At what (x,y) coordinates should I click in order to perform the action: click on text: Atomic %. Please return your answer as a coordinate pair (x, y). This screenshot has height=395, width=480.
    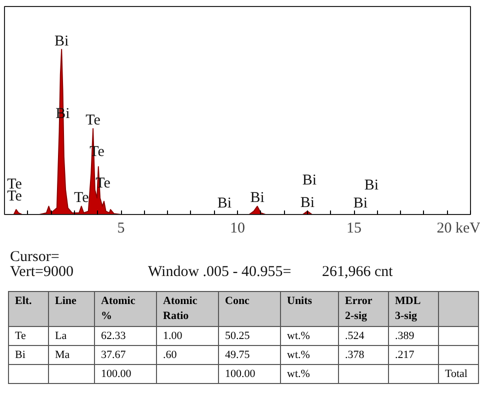
    Looking at the image, I should click on (125, 309).